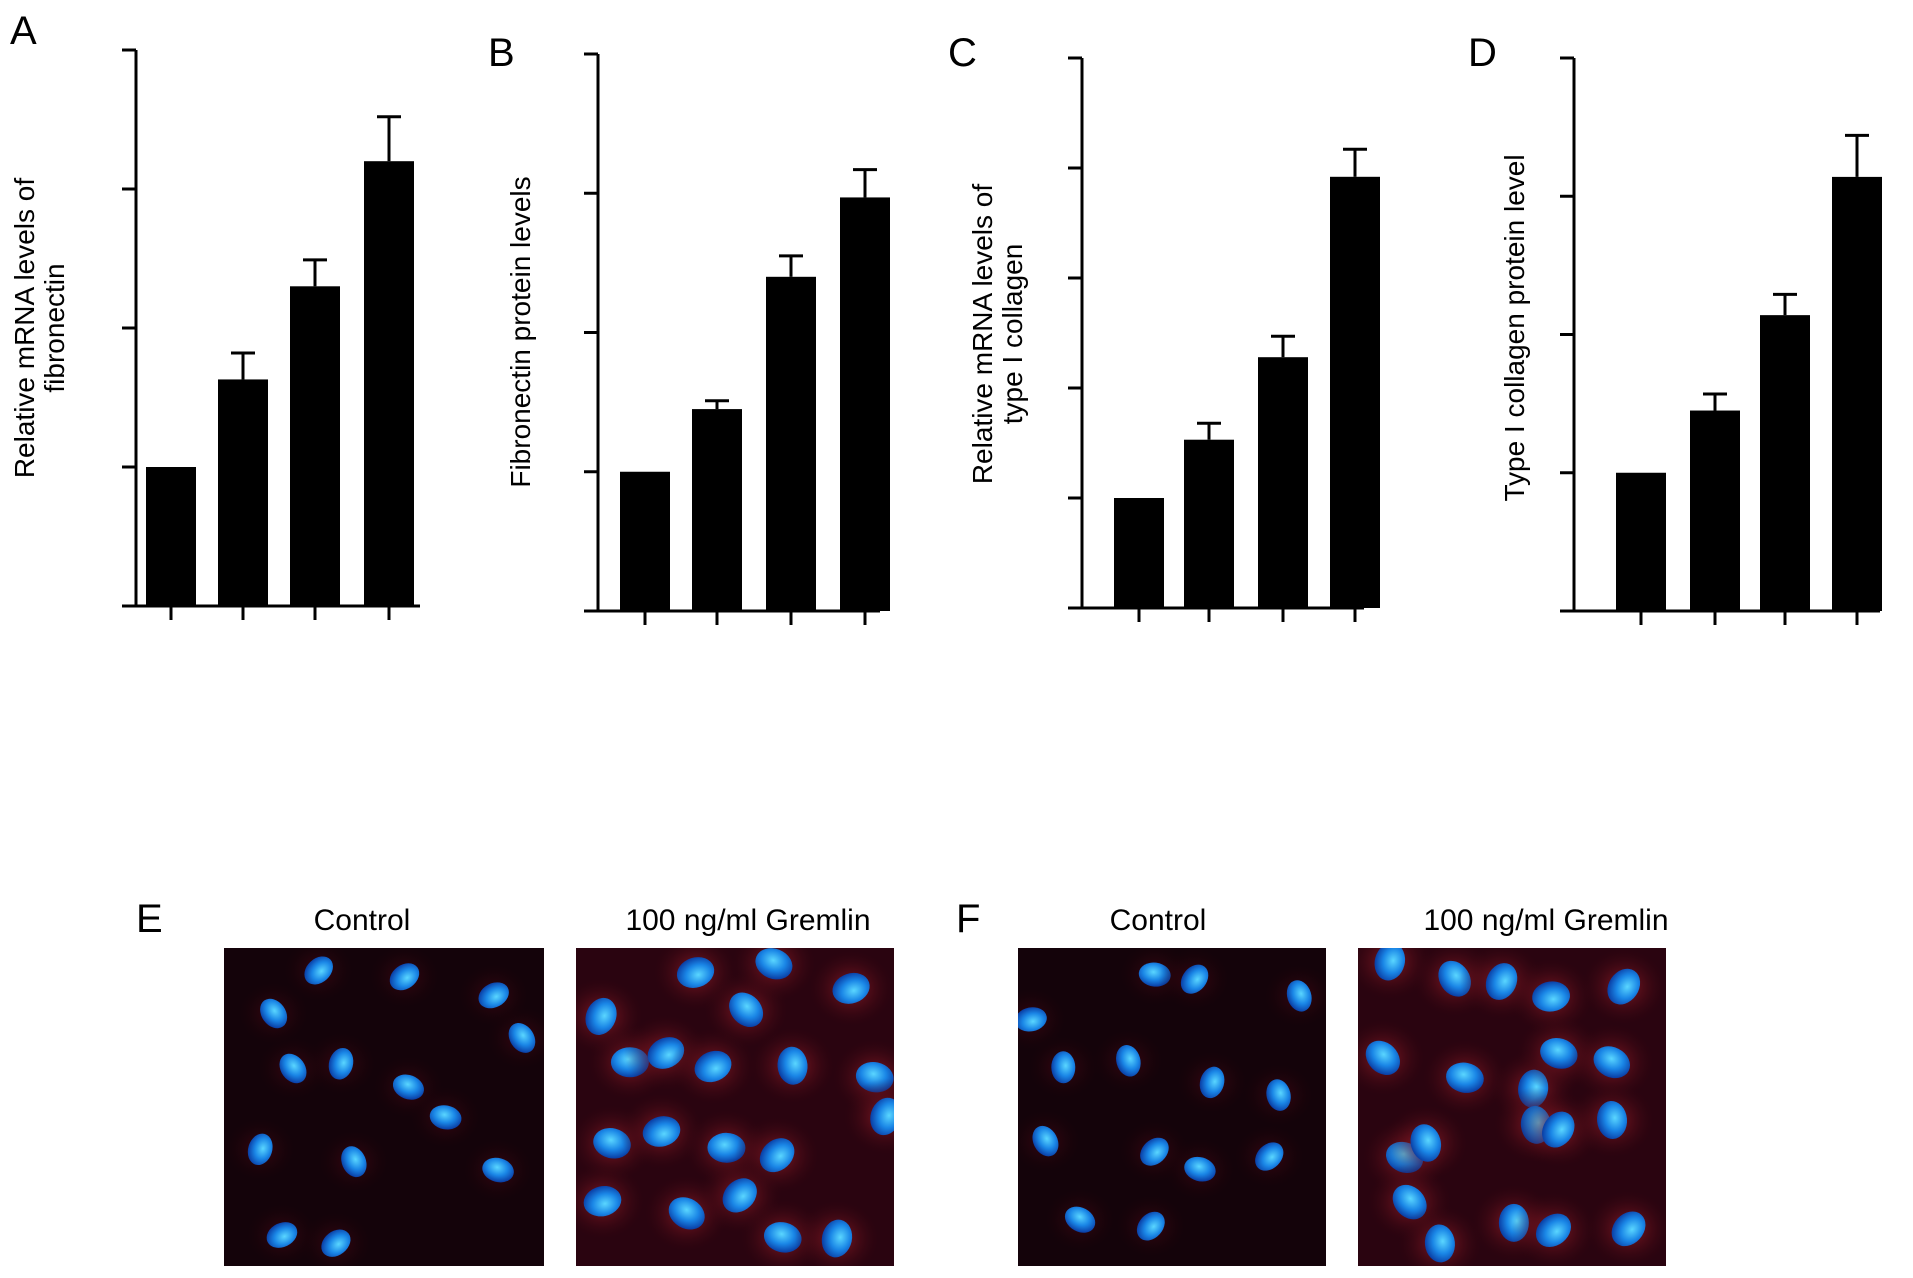 The width and height of the screenshot is (1913, 1278). What do you see at coordinates (501, 53) in the screenshot?
I see `panel-label-b: B` at bounding box center [501, 53].